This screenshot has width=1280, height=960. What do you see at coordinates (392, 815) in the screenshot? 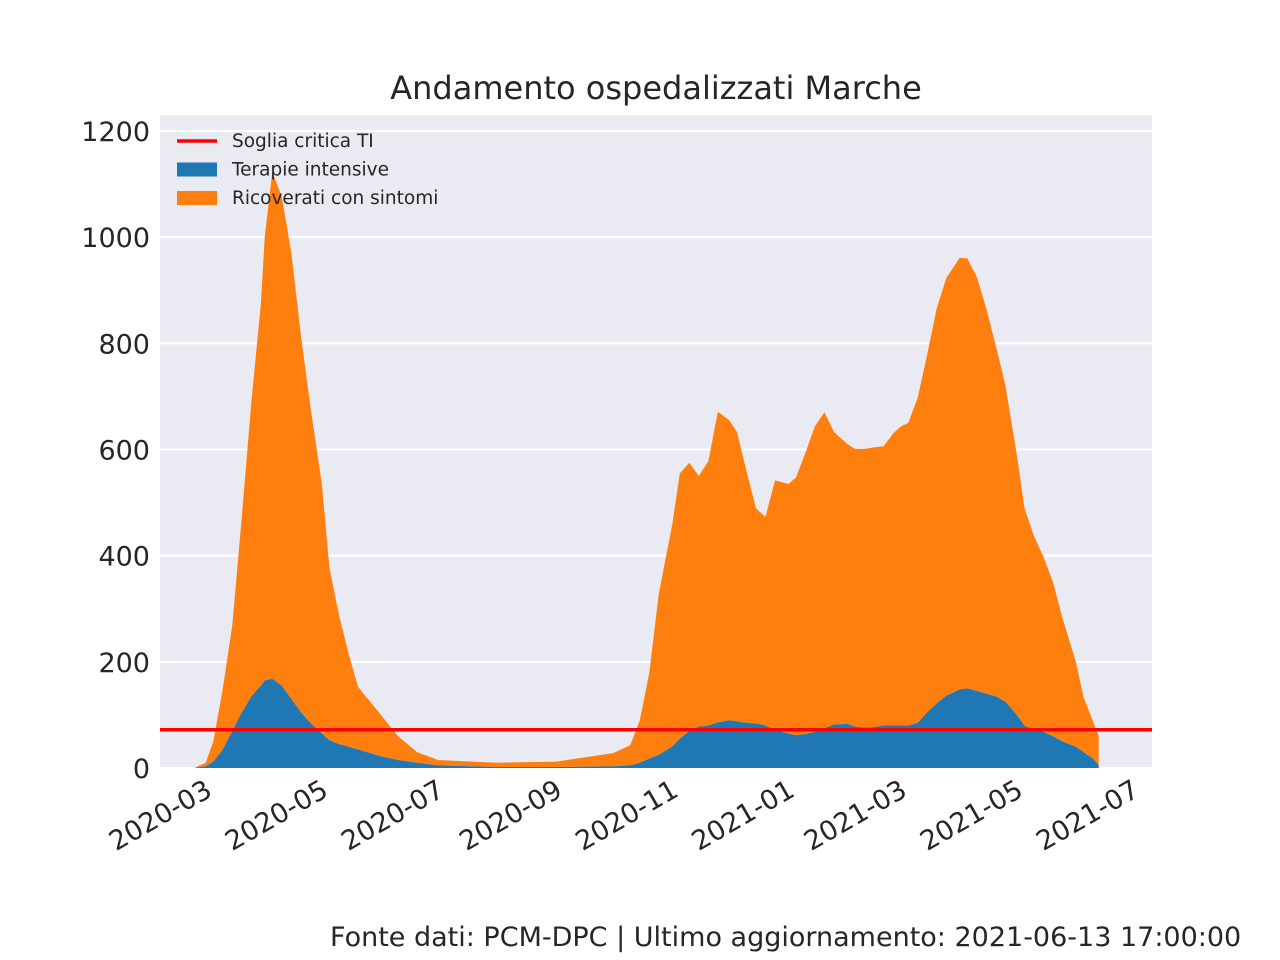
I see `x-tick-label: 2020-07` at bounding box center [392, 815].